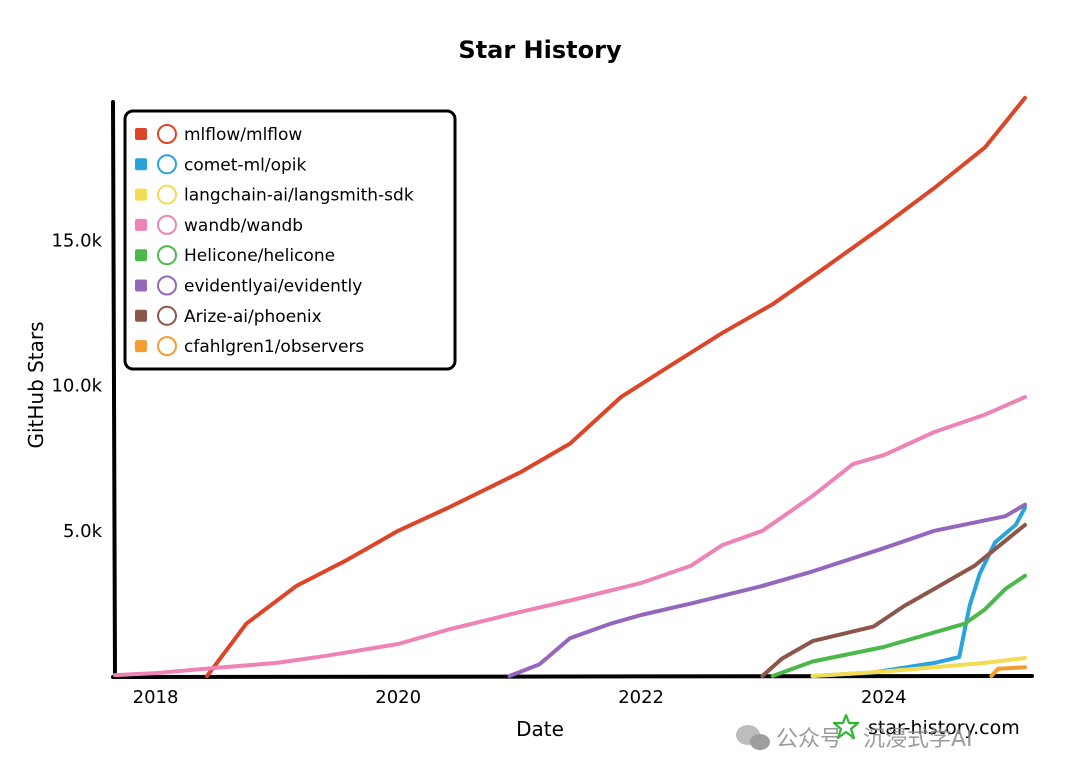 The height and width of the screenshot is (779, 1080). Describe the element at coordinates (245, 165) in the screenshot. I see `legend-label: comet-ml/opik` at that location.